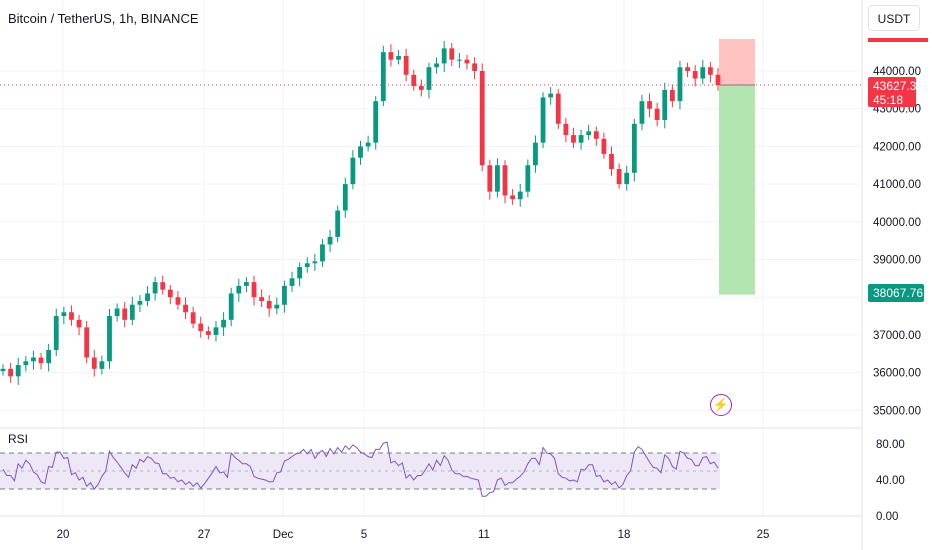 Image resolution: width=932 pixels, height=550 pixels. Describe the element at coordinates (890, 481) in the screenshot. I see `rsi-axis: 80.00 40.00 0.00` at that location.